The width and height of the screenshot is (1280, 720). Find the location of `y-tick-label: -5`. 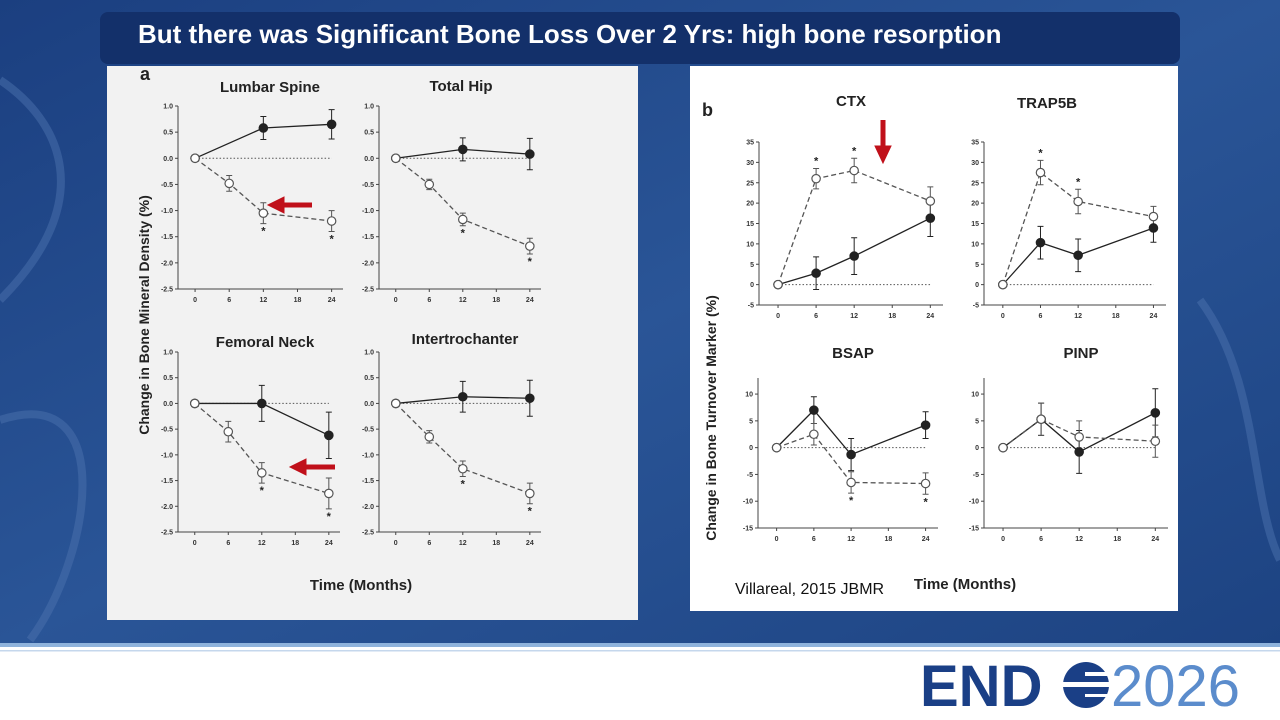

y-tick-label: -5 is located at coordinates (976, 475).